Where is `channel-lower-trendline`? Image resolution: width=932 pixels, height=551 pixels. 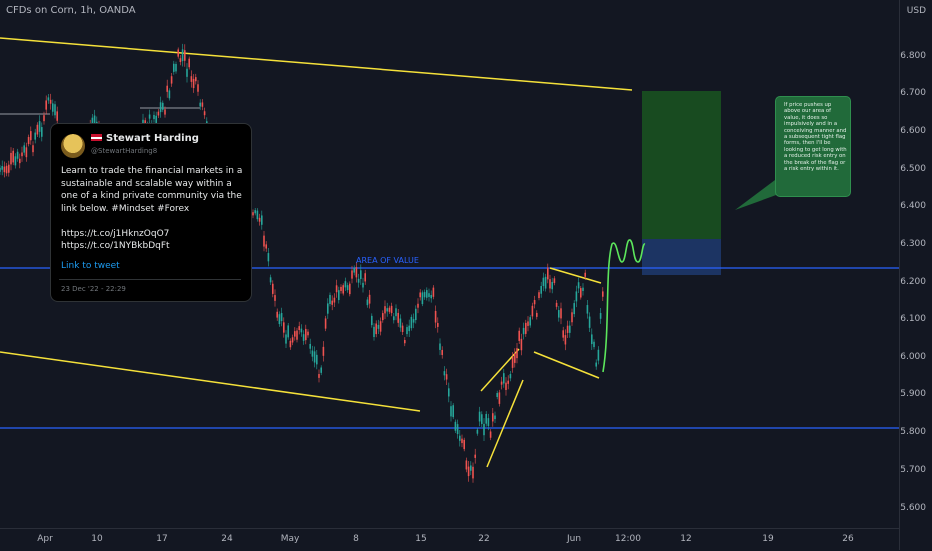
channel-lower-trendline is located at coordinates (210, 381).